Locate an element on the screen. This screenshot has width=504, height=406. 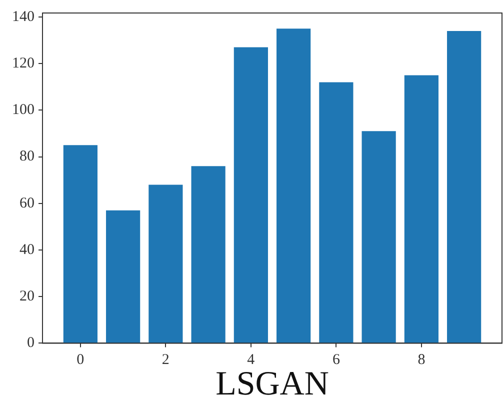
y-tick-label: 60 is located at coordinates (27, 203).